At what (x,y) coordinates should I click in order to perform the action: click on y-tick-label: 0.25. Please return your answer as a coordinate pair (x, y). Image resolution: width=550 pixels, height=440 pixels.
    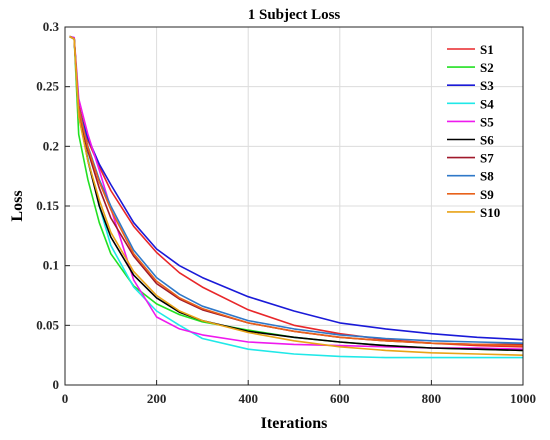
    Looking at the image, I should click on (47, 86).